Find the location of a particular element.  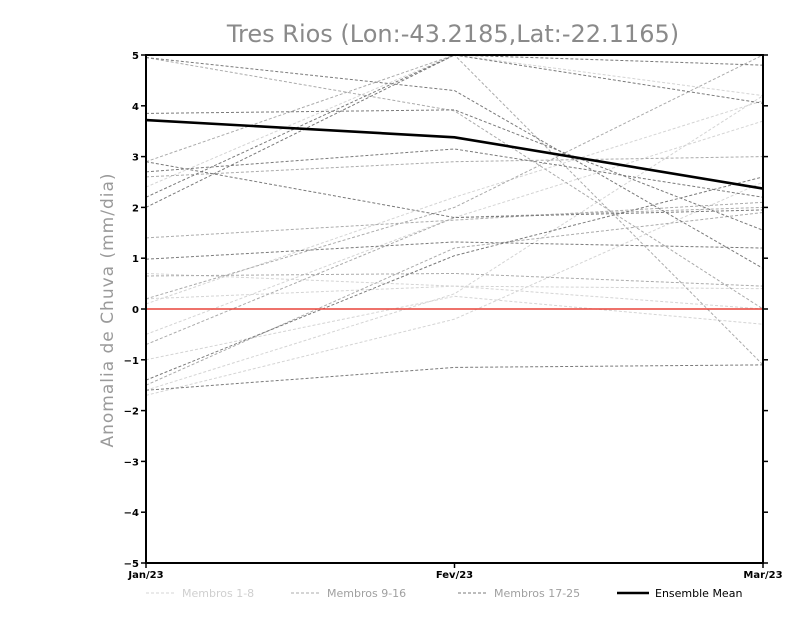

legend-label: Membros 9-16 is located at coordinates (366, 593).